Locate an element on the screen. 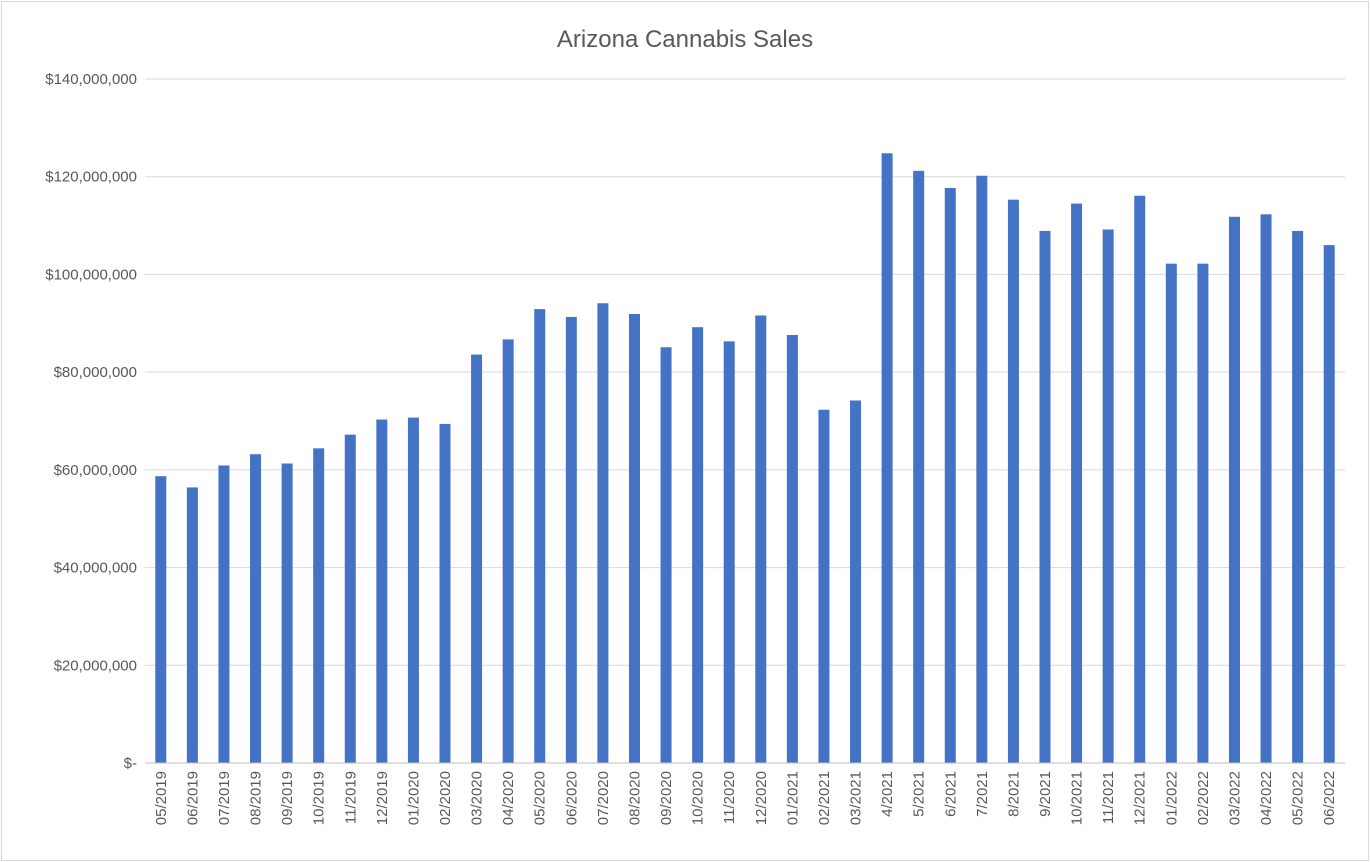 This screenshot has width=1370, height=862. x-tick-label: 02/2022 is located at coordinates (1203, 798).